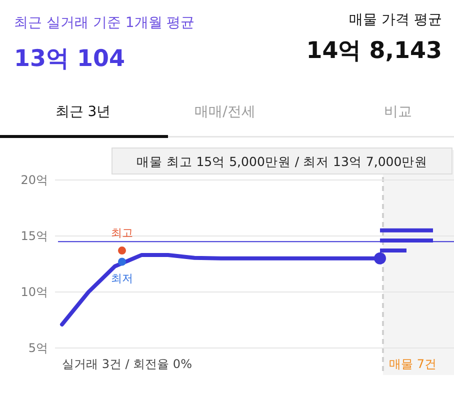  I want to click on y-tick-label: 5억, so click(38, 348).